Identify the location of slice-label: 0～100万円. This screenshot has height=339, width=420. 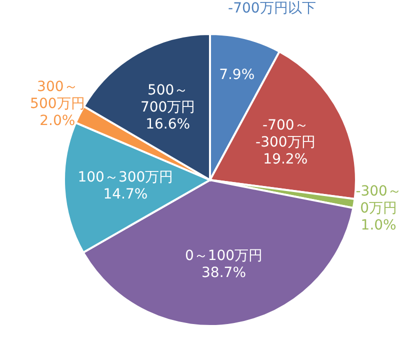
(223, 256).